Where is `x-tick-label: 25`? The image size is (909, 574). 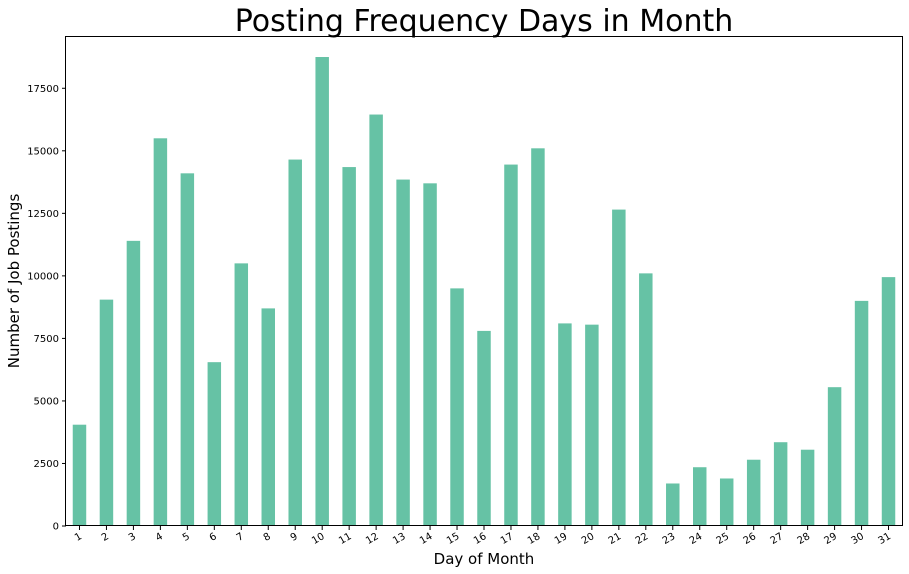
x-tick-label: 25 is located at coordinates (723, 539).